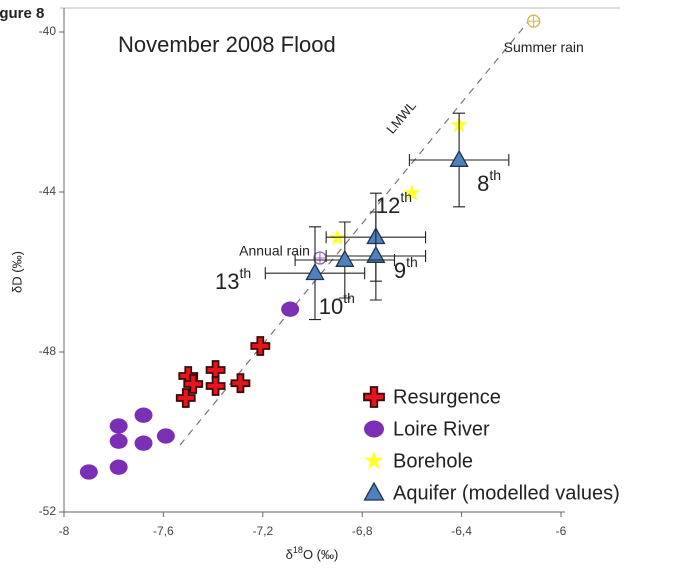  Describe the element at coordinates (16, 272) in the screenshot. I see `y-axis-label: δD (‰)` at that location.